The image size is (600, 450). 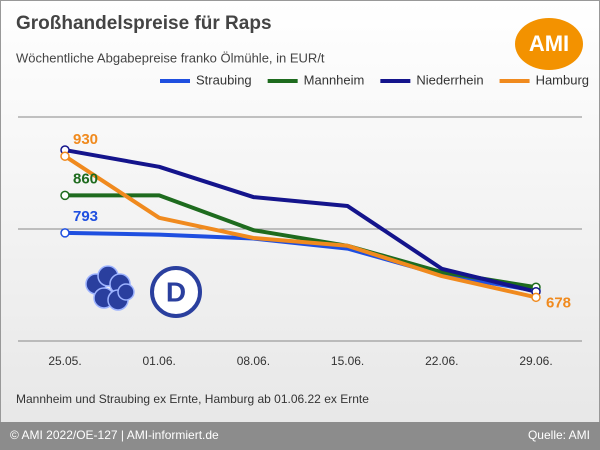 What do you see at coordinates (334, 79) in the screenshot?
I see `legend-label: Mannheim` at bounding box center [334, 79].